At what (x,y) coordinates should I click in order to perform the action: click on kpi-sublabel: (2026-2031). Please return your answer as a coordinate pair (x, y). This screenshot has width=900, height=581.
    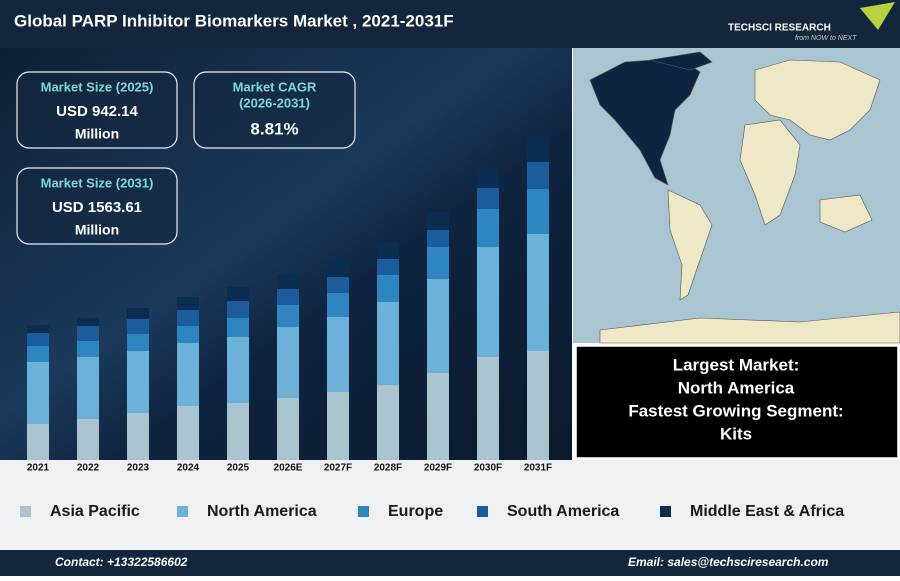
    Looking at the image, I should click on (274, 102).